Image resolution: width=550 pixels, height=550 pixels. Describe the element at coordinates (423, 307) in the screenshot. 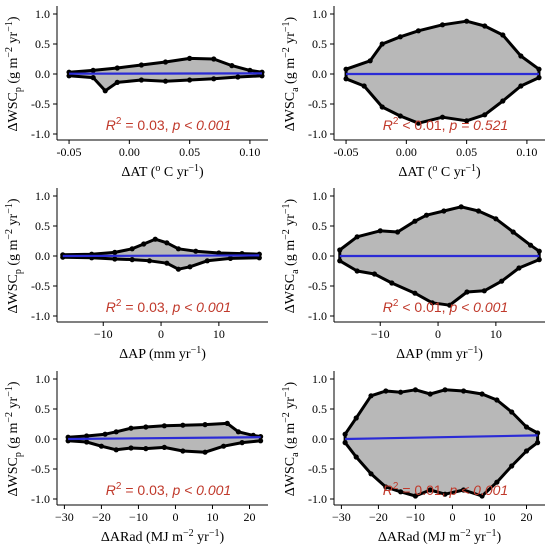

I see `stat-r2-value: < 0.01,` at that location.